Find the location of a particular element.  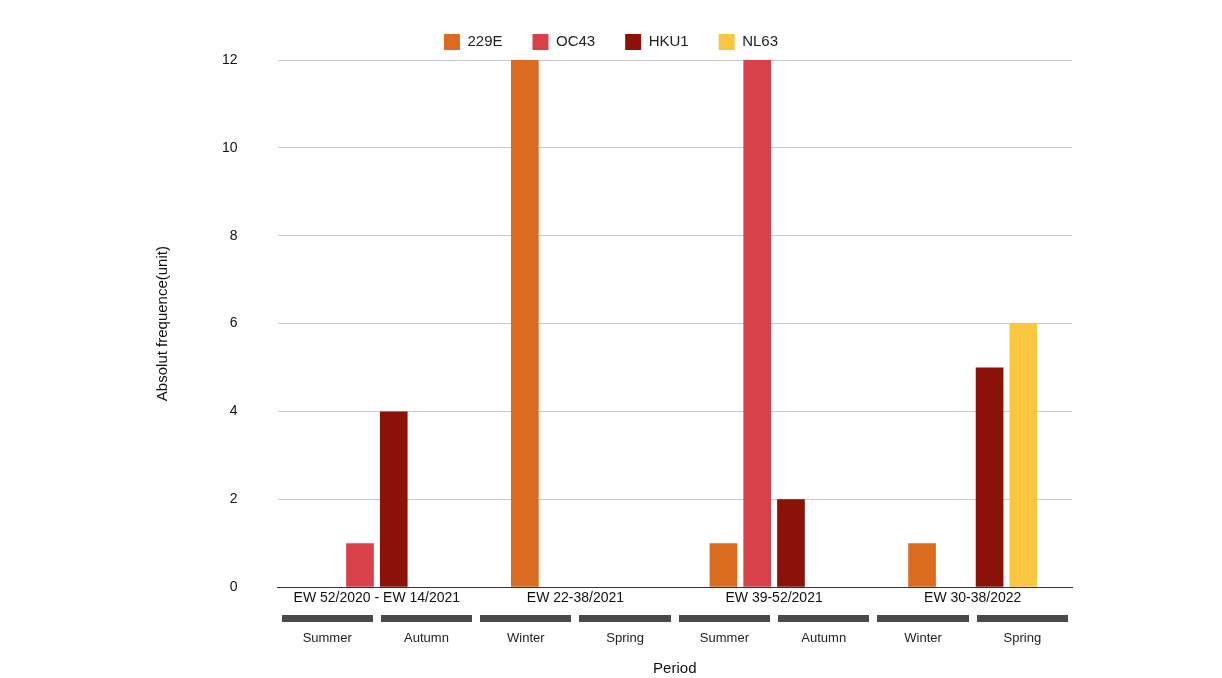

y-tick-label: 0 is located at coordinates (233, 586).